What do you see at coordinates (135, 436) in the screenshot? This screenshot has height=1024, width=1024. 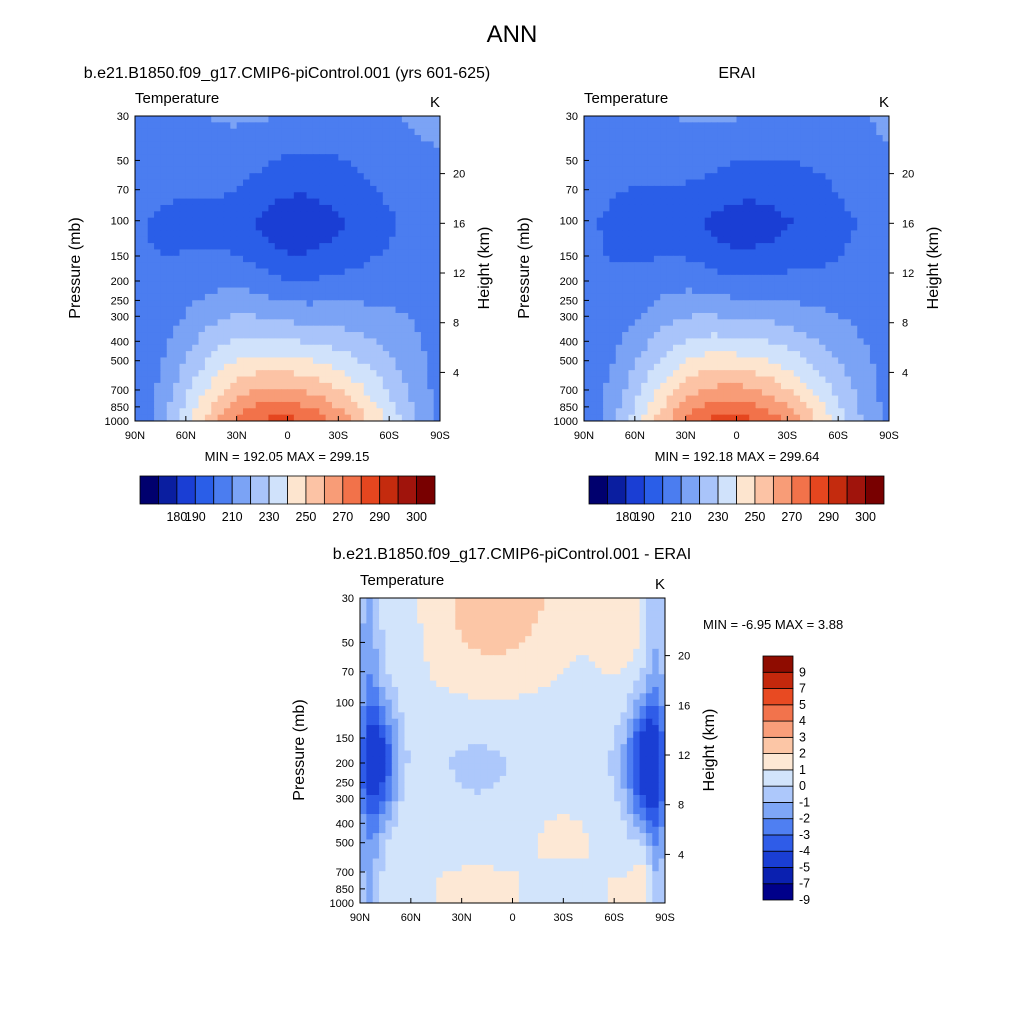 I see `x-tick-label: 90N` at bounding box center [135, 436].